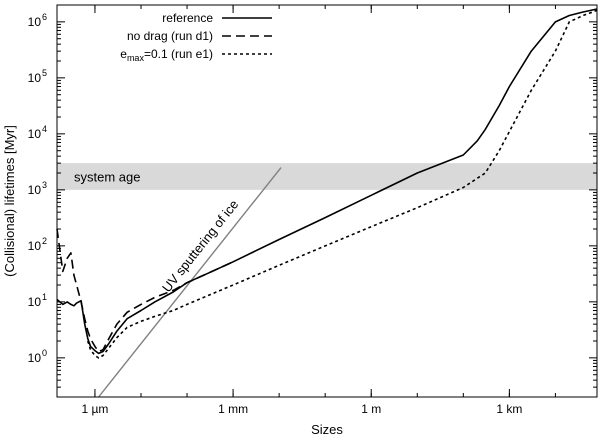 Image resolution: width=600 pixels, height=438 pixels. What do you see at coordinates (44, 129) in the screenshot?
I see `y-tick-exponent: 4` at bounding box center [44, 129].